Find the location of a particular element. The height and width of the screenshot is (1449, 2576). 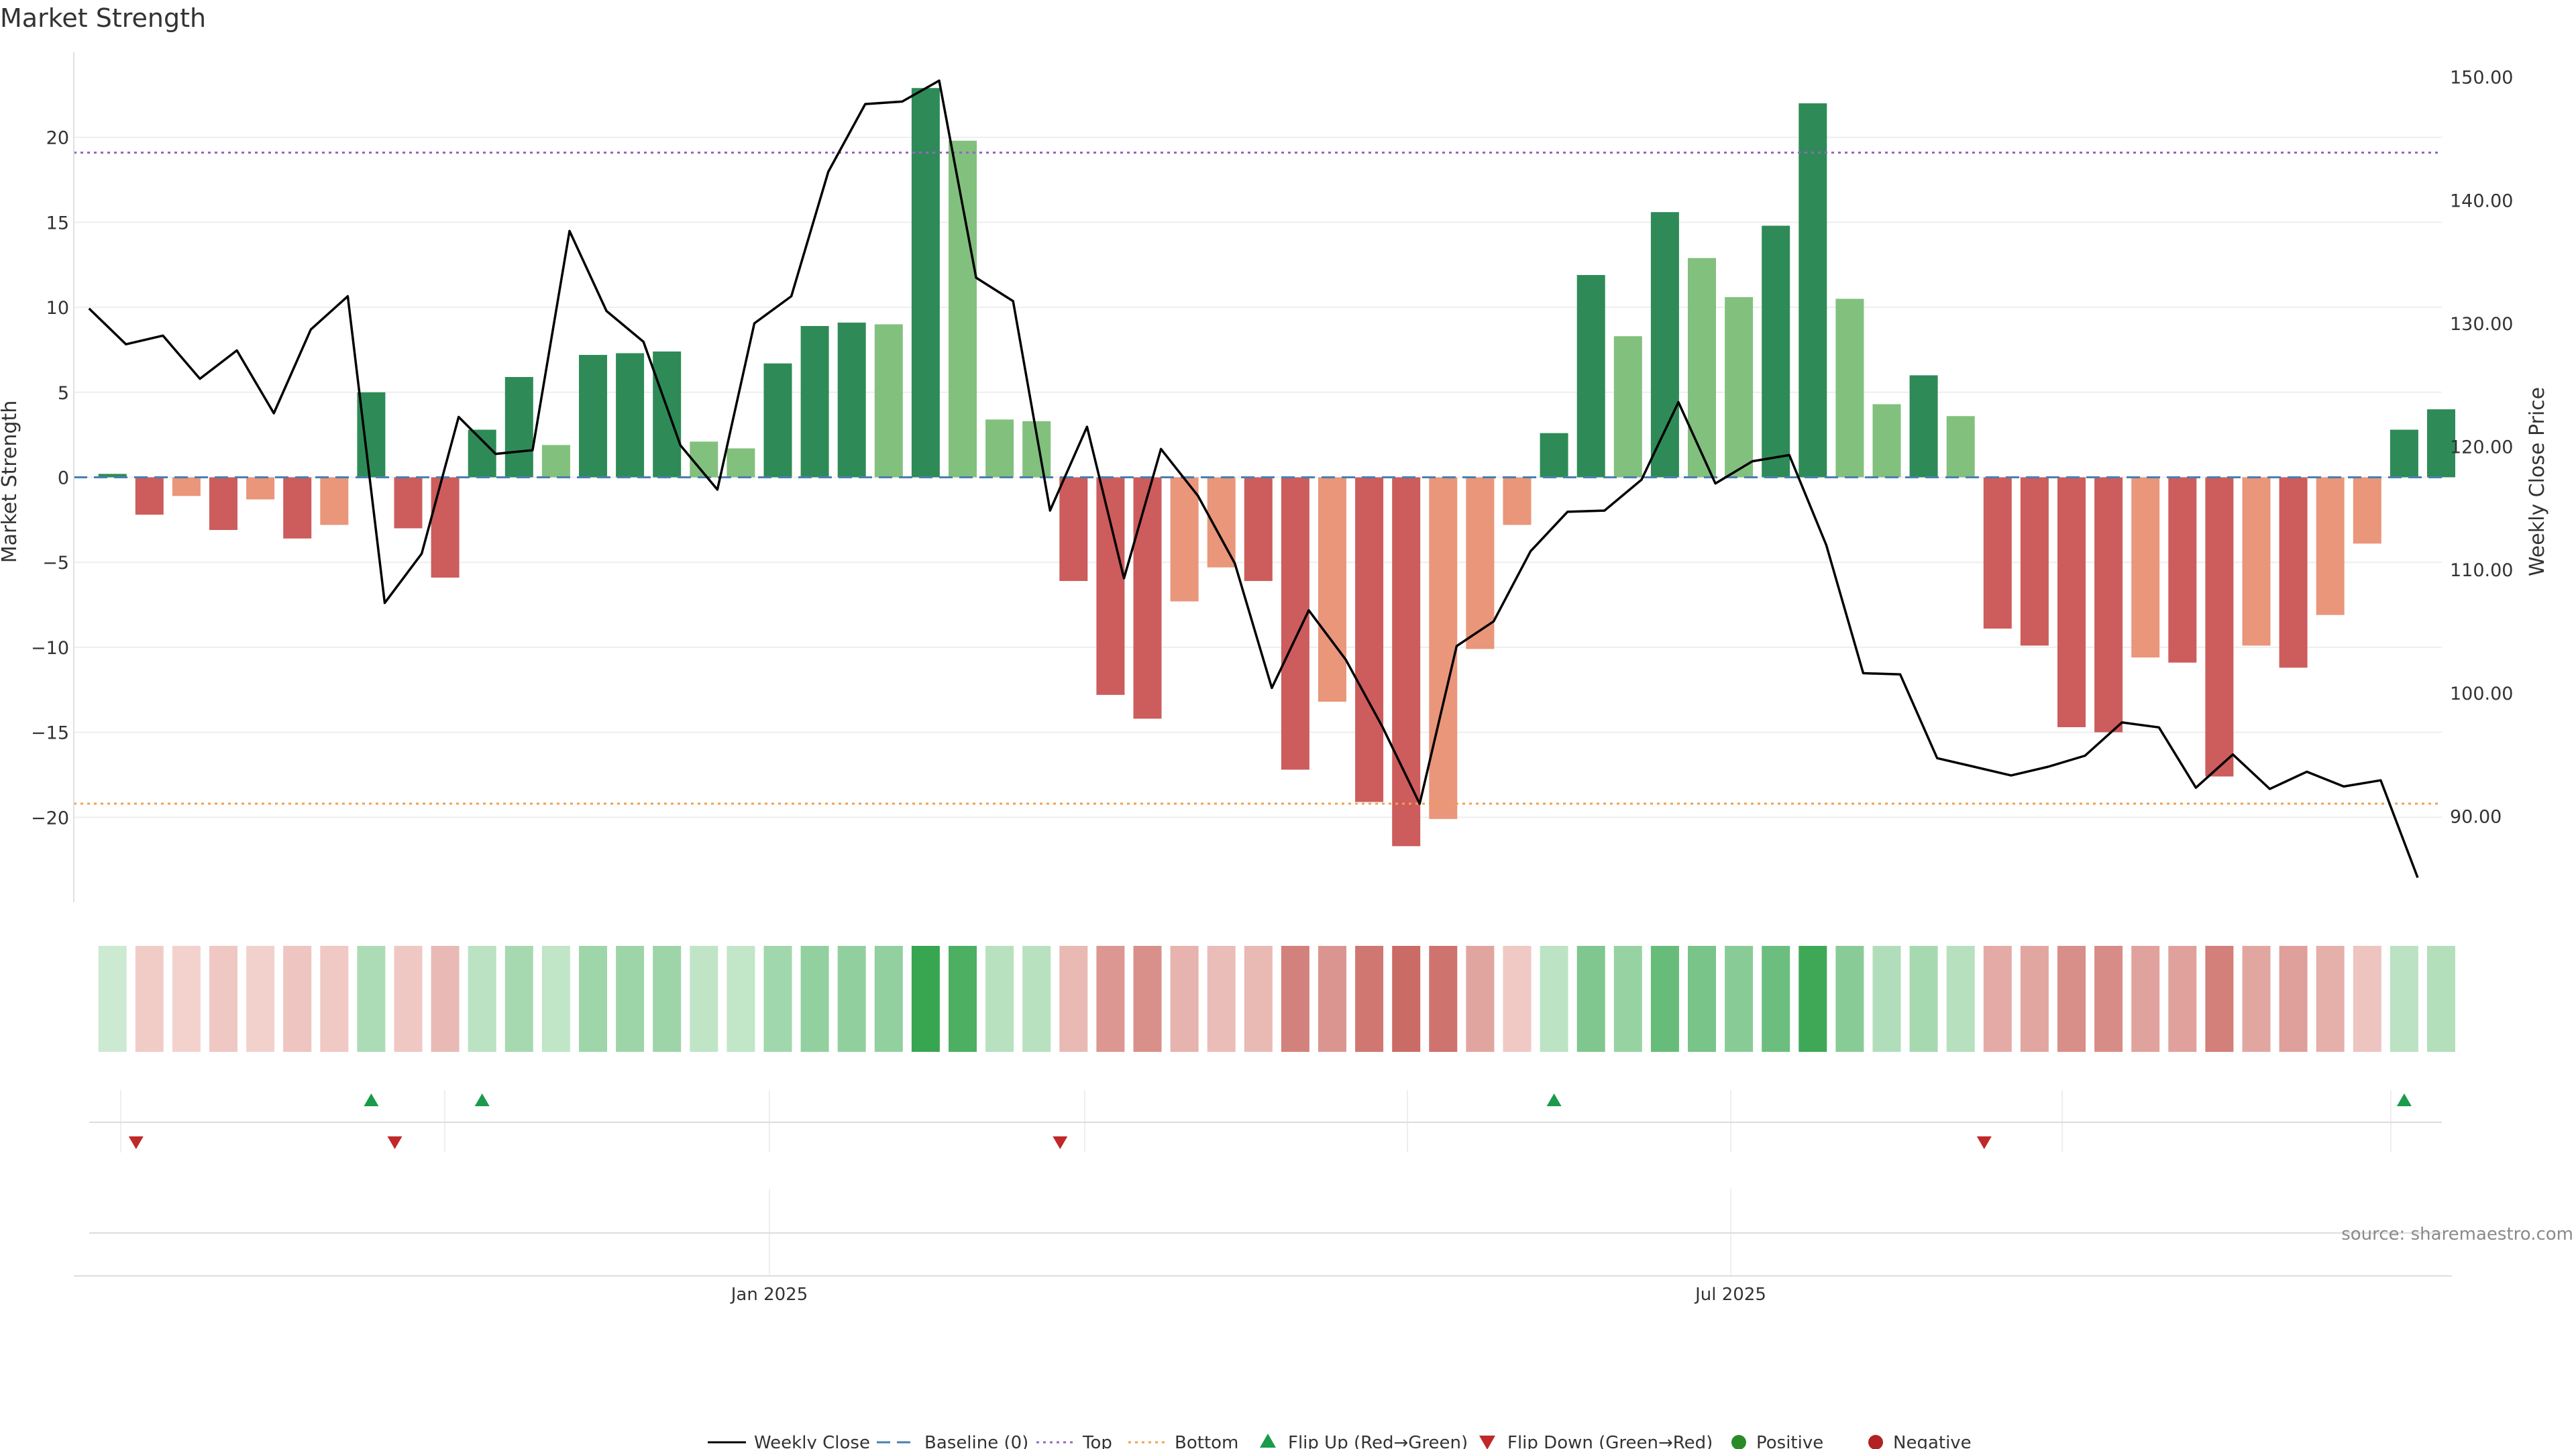

x-tick-label: Jan 2025 is located at coordinates (769, 1295).